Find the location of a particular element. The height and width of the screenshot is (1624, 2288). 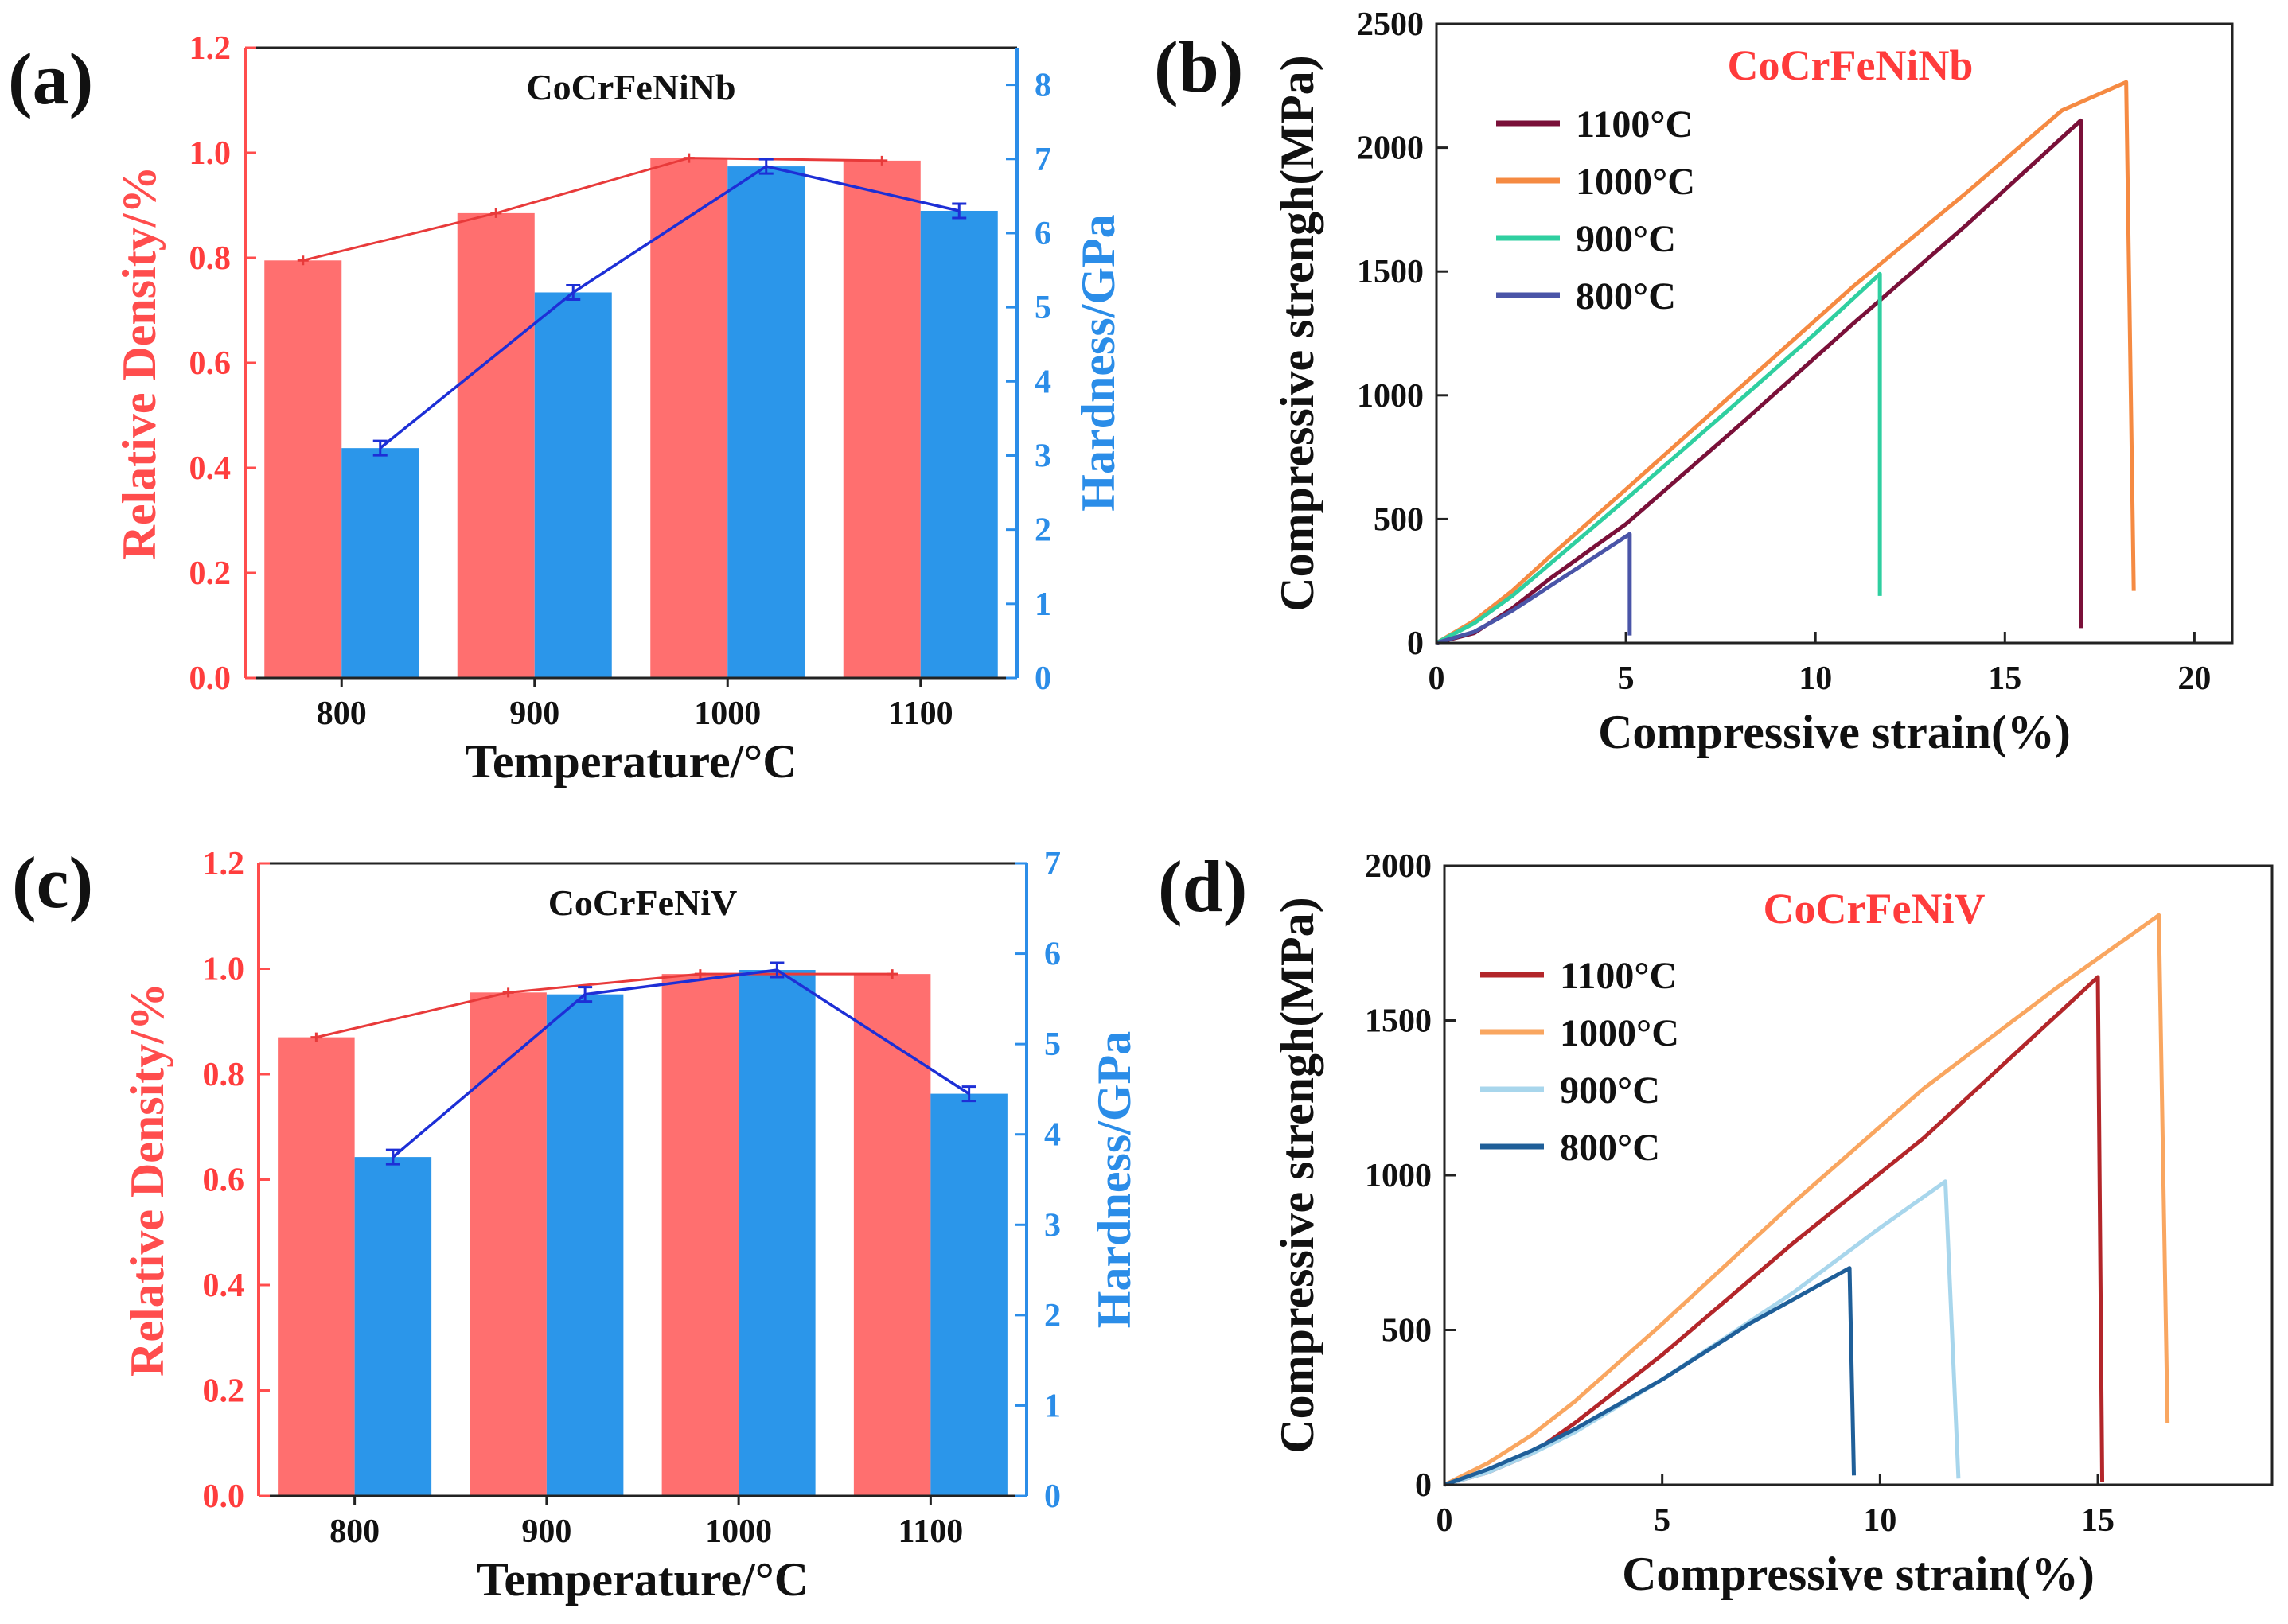

y-tick-label: 1000 is located at coordinates (1390, 396).